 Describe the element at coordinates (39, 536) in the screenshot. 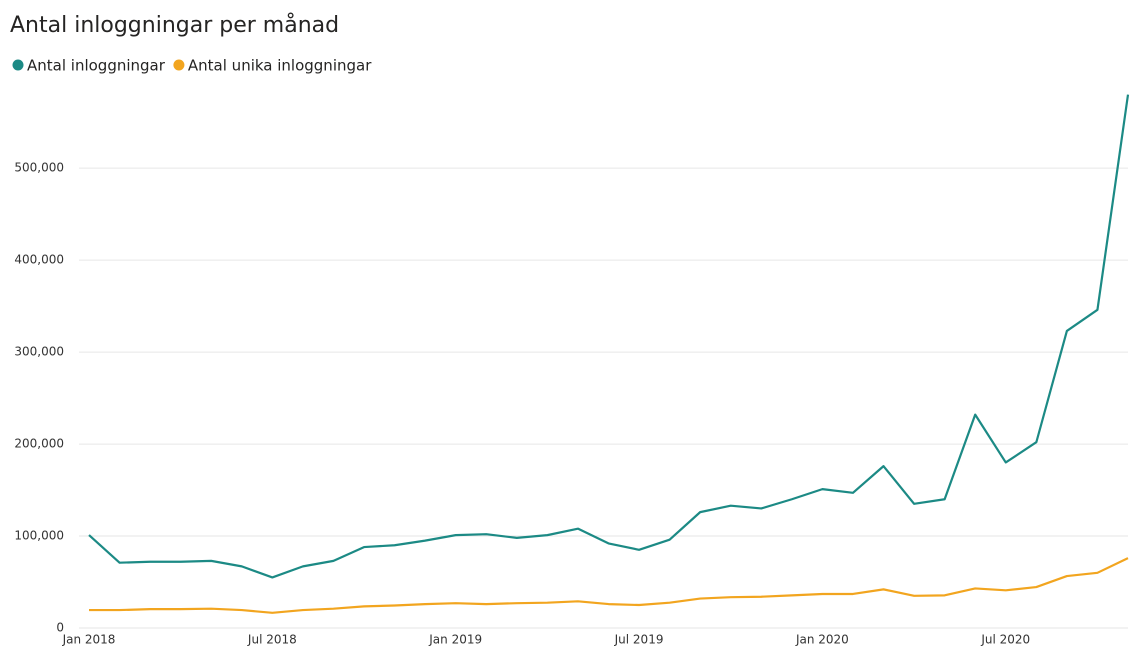

I see `y-tick-label: 100,000` at that location.